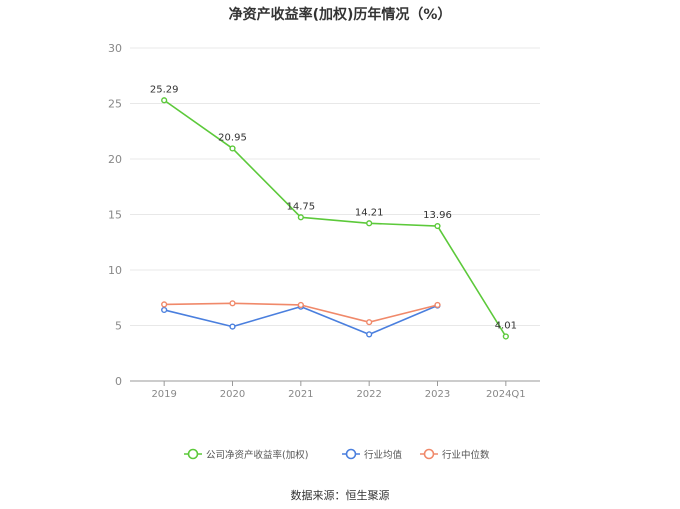 The height and width of the screenshot is (509, 680). Describe the element at coordinates (118, 326) in the screenshot. I see `y-tick-label: 5` at that location.